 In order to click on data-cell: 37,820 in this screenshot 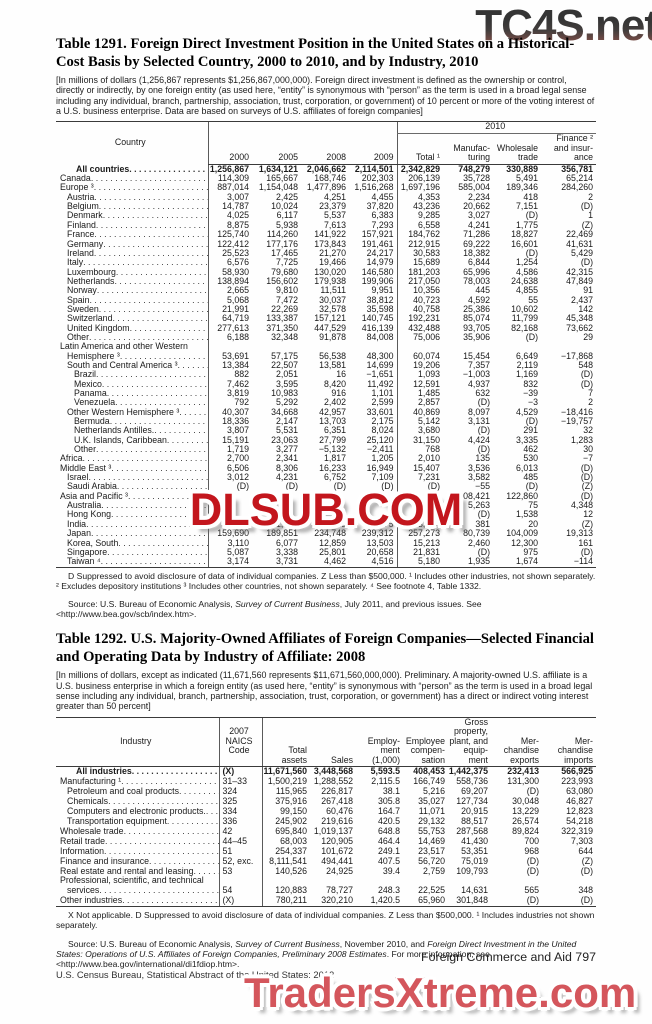, I will do `click(380, 207)`.